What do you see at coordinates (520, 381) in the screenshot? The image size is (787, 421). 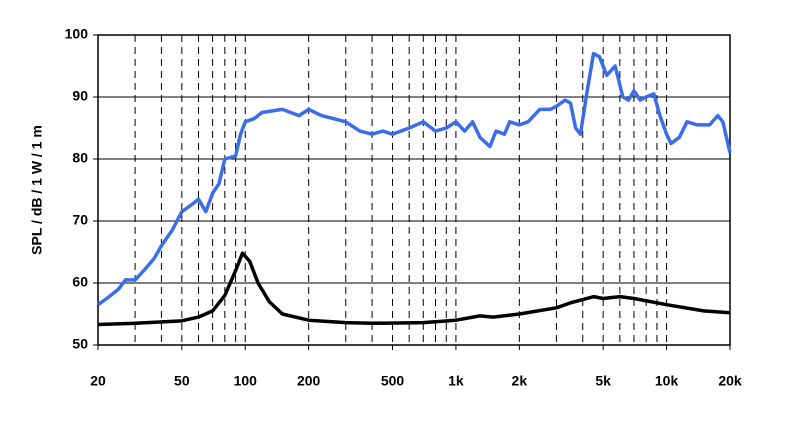 I see `x-tick-label: 2k` at bounding box center [520, 381].